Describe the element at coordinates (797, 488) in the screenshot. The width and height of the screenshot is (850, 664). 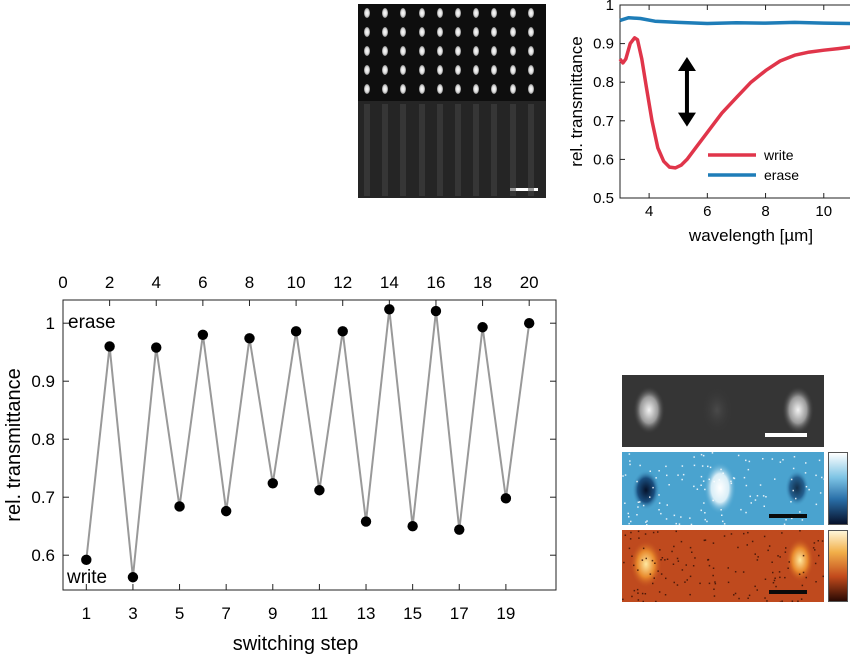
I see `dark-spot-right` at that location.